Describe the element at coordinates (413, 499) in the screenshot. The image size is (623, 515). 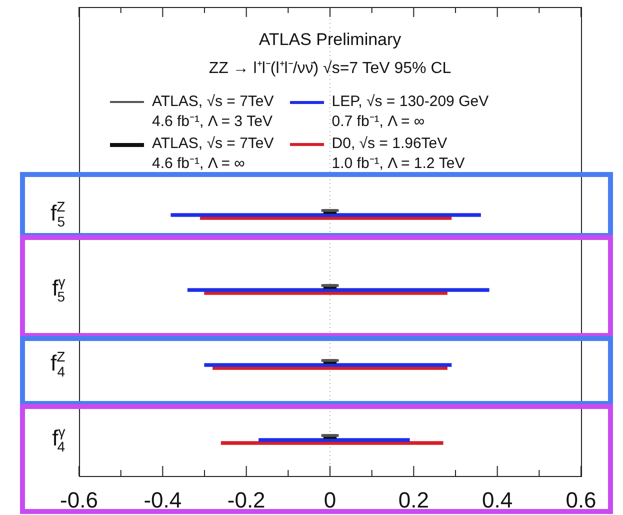
I see `x-tick-label: 0.2` at that location.